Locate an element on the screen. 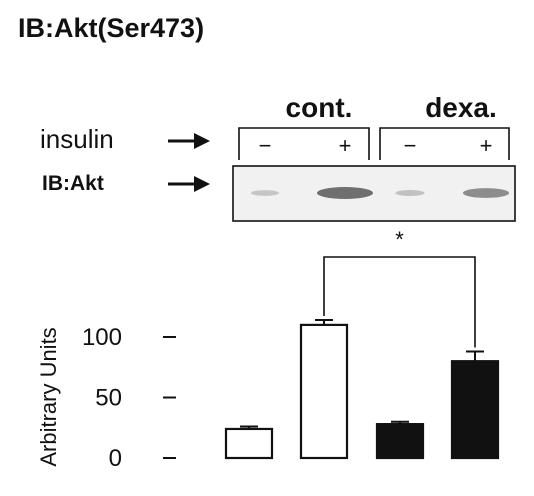  group-label-cont: cont. is located at coordinates (319, 107).